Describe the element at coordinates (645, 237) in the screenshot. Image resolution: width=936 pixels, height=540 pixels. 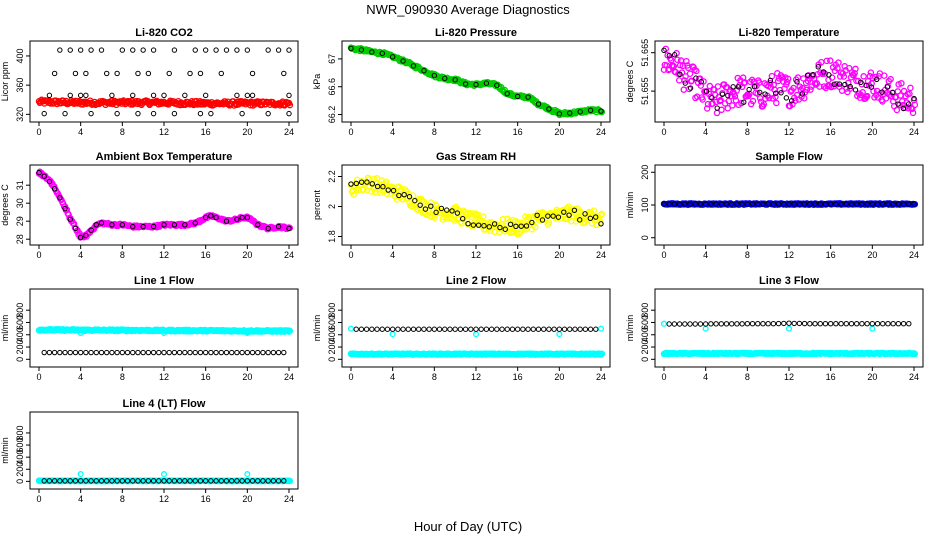
I see `y-tick-label: 0` at that location.